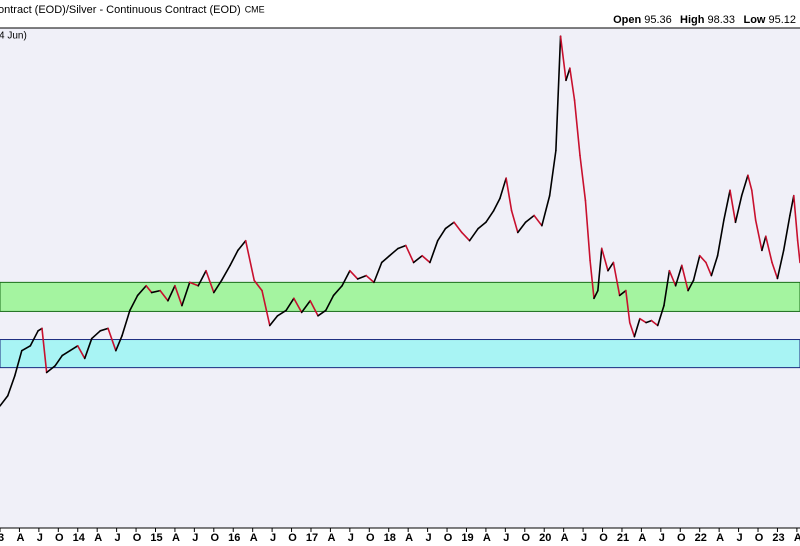 The height and width of the screenshot is (546, 800). What do you see at coordinates (79, 538) in the screenshot?
I see `x-tick-label: 14` at bounding box center [79, 538].